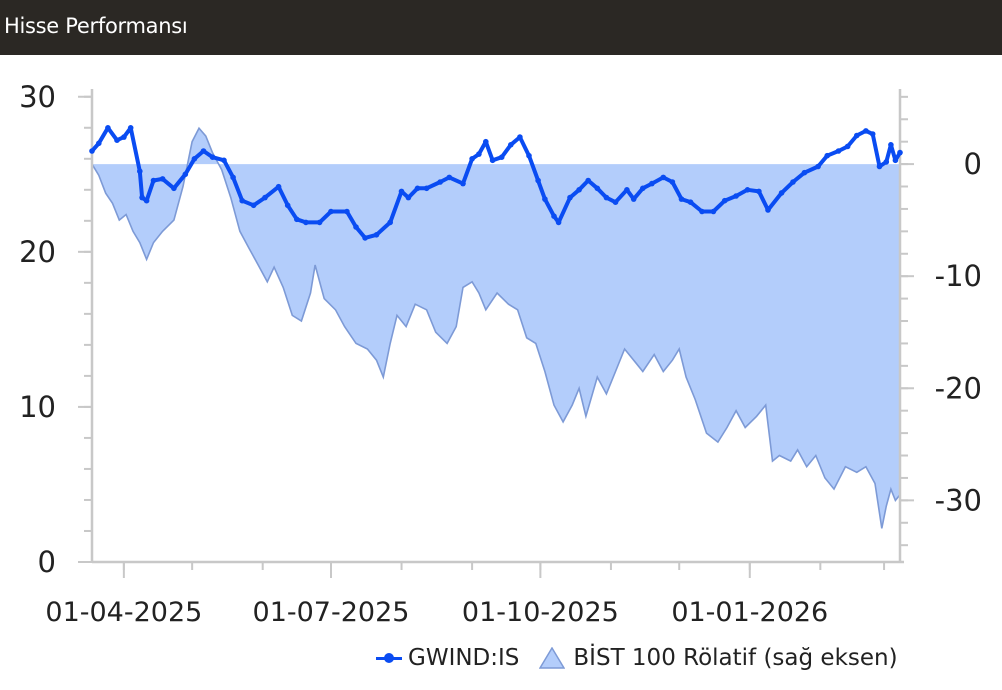 The width and height of the screenshot is (1002, 690). What do you see at coordinates (735, 658) in the screenshot?
I see `legend-index-label: BİST 100 Rölatif (sağ eksen)` at bounding box center [735, 658].